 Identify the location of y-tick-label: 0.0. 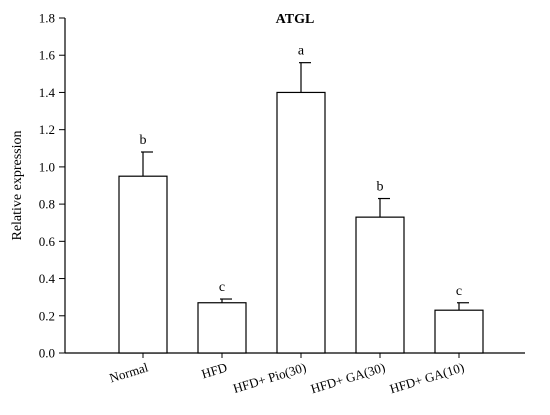
(47, 353).